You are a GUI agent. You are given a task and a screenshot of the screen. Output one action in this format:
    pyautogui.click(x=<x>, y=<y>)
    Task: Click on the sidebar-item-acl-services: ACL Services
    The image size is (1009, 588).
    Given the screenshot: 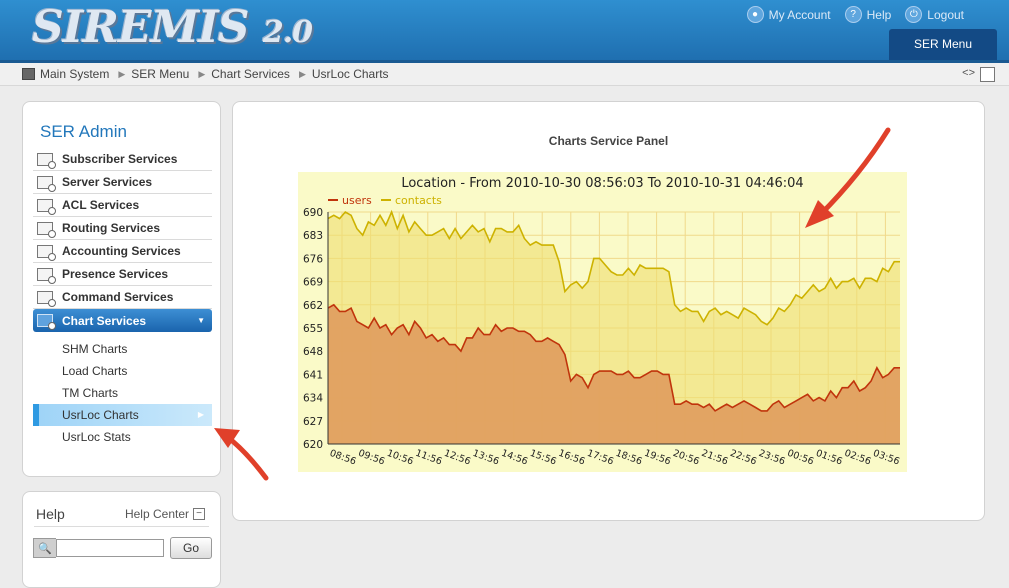 What is the action you would take?
    pyautogui.click(x=122, y=205)
    